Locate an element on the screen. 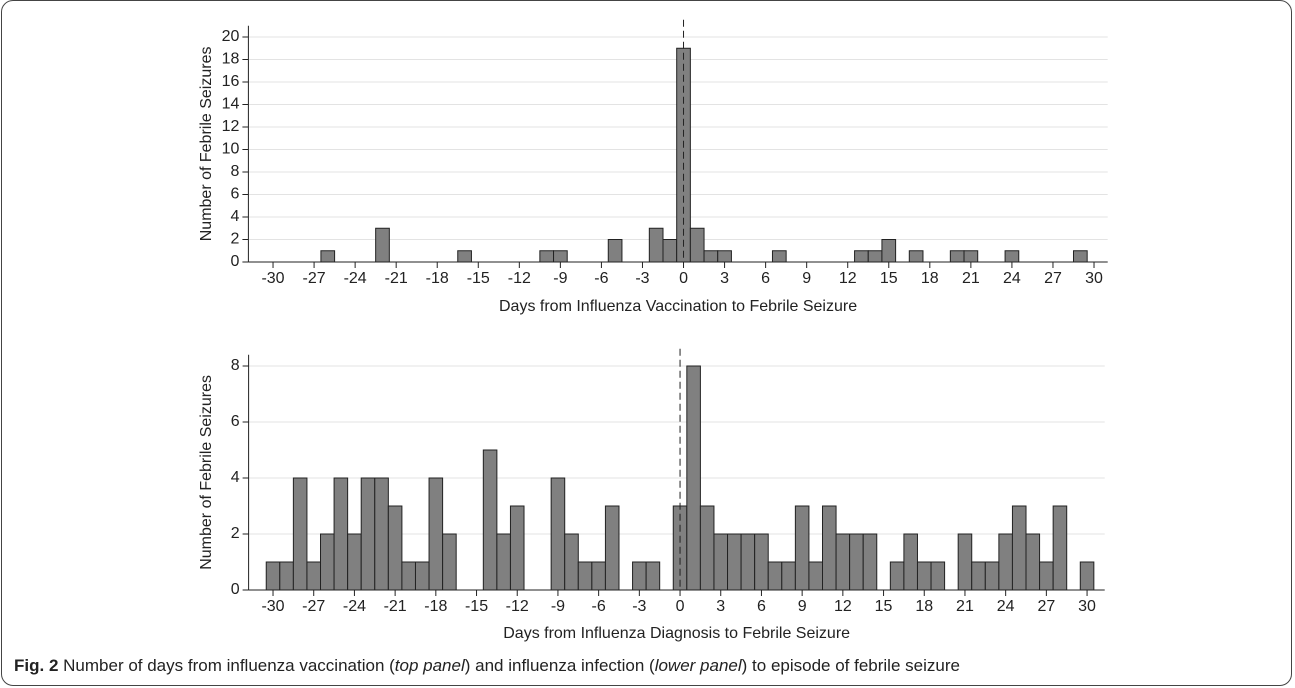 The width and height of the screenshot is (1295, 688). y-tick-label: 18 is located at coordinates (231, 59).